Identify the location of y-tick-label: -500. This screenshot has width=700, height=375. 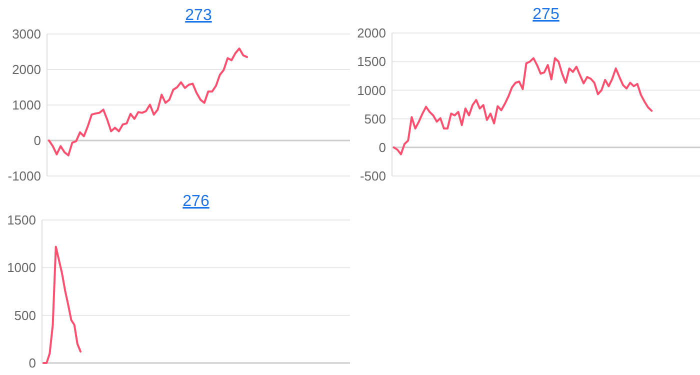
(373, 176).